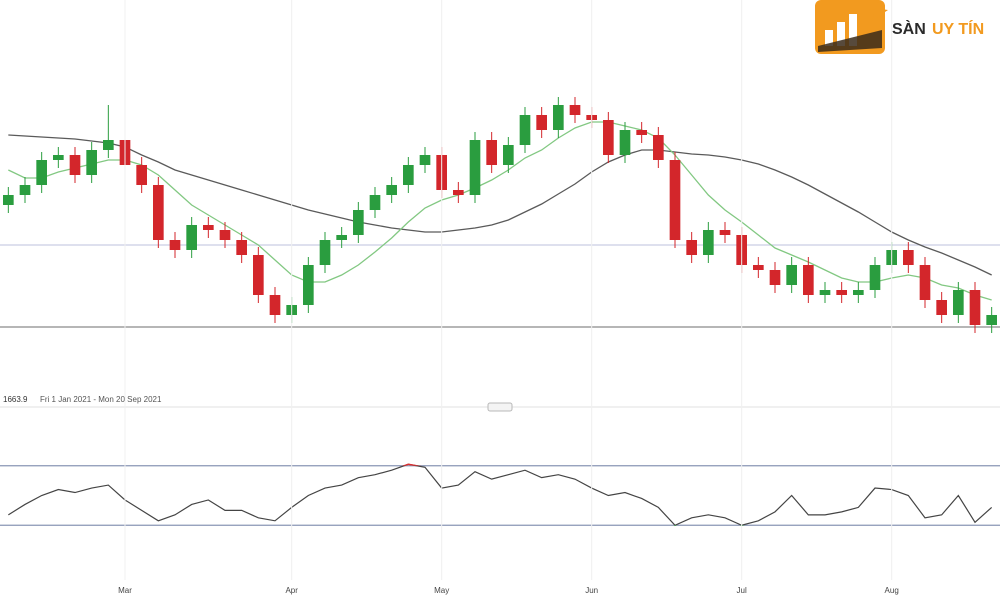 The width and height of the screenshot is (1000, 605). I want to click on logo-text: UY TÍN, so click(958, 28).